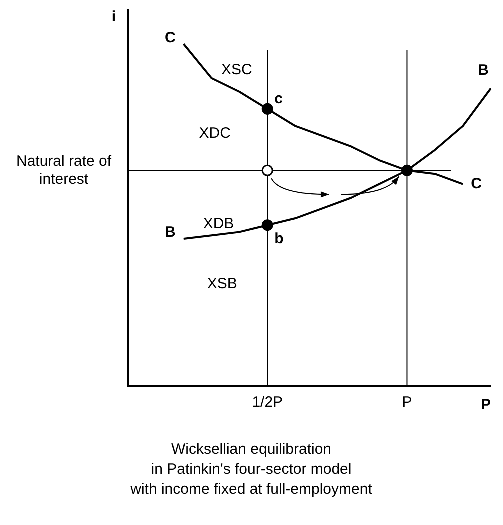 The height and width of the screenshot is (525, 503). Describe the element at coordinates (215, 133) in the screenshot. I see `annotation: XDC` at that location.